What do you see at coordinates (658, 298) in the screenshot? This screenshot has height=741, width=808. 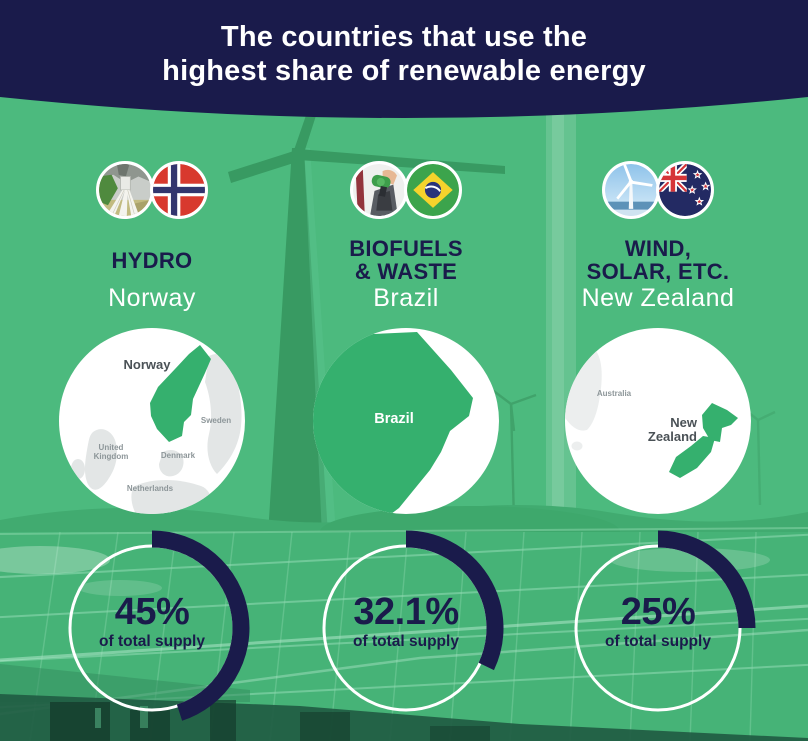 I see `country-name: New Zealand` at bounding box center [658, 298].